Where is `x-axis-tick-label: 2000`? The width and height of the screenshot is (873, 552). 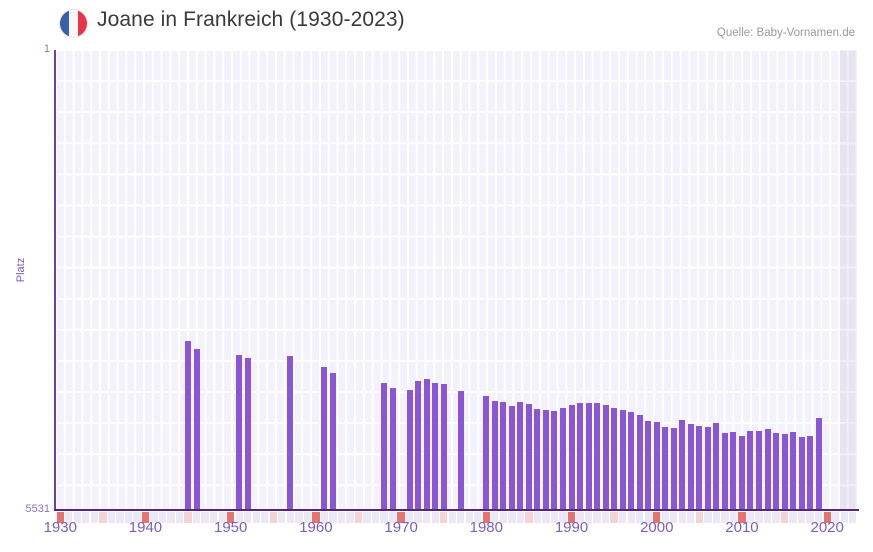
x-axis-tick-label: 2000 is located at coordinates (657, 527).